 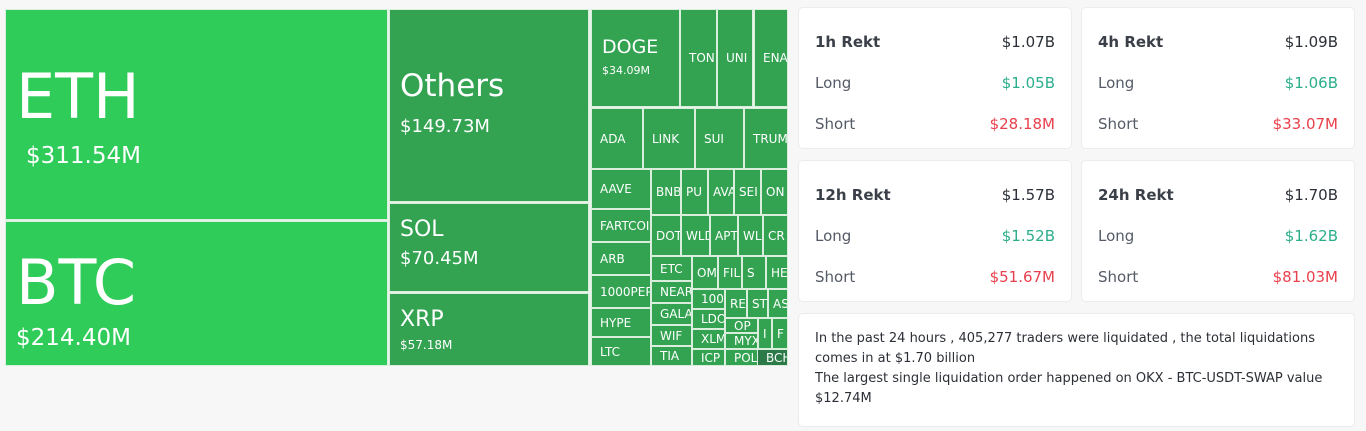 What do you see at coordinates (196, 293) in the screenshot?
I see `treemap-cell-btc: BTC $214.40M` at bounding box center [196, 293].